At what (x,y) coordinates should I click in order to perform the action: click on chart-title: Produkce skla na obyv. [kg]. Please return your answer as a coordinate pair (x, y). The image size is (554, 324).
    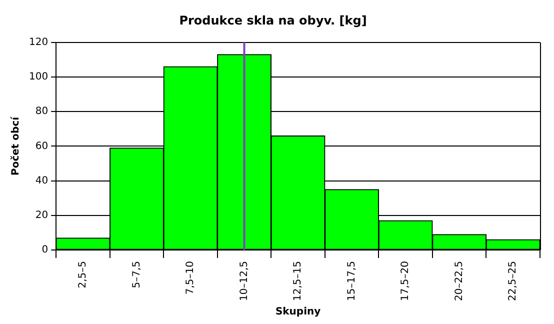
    Looking at the image, I should click on (273, 20).